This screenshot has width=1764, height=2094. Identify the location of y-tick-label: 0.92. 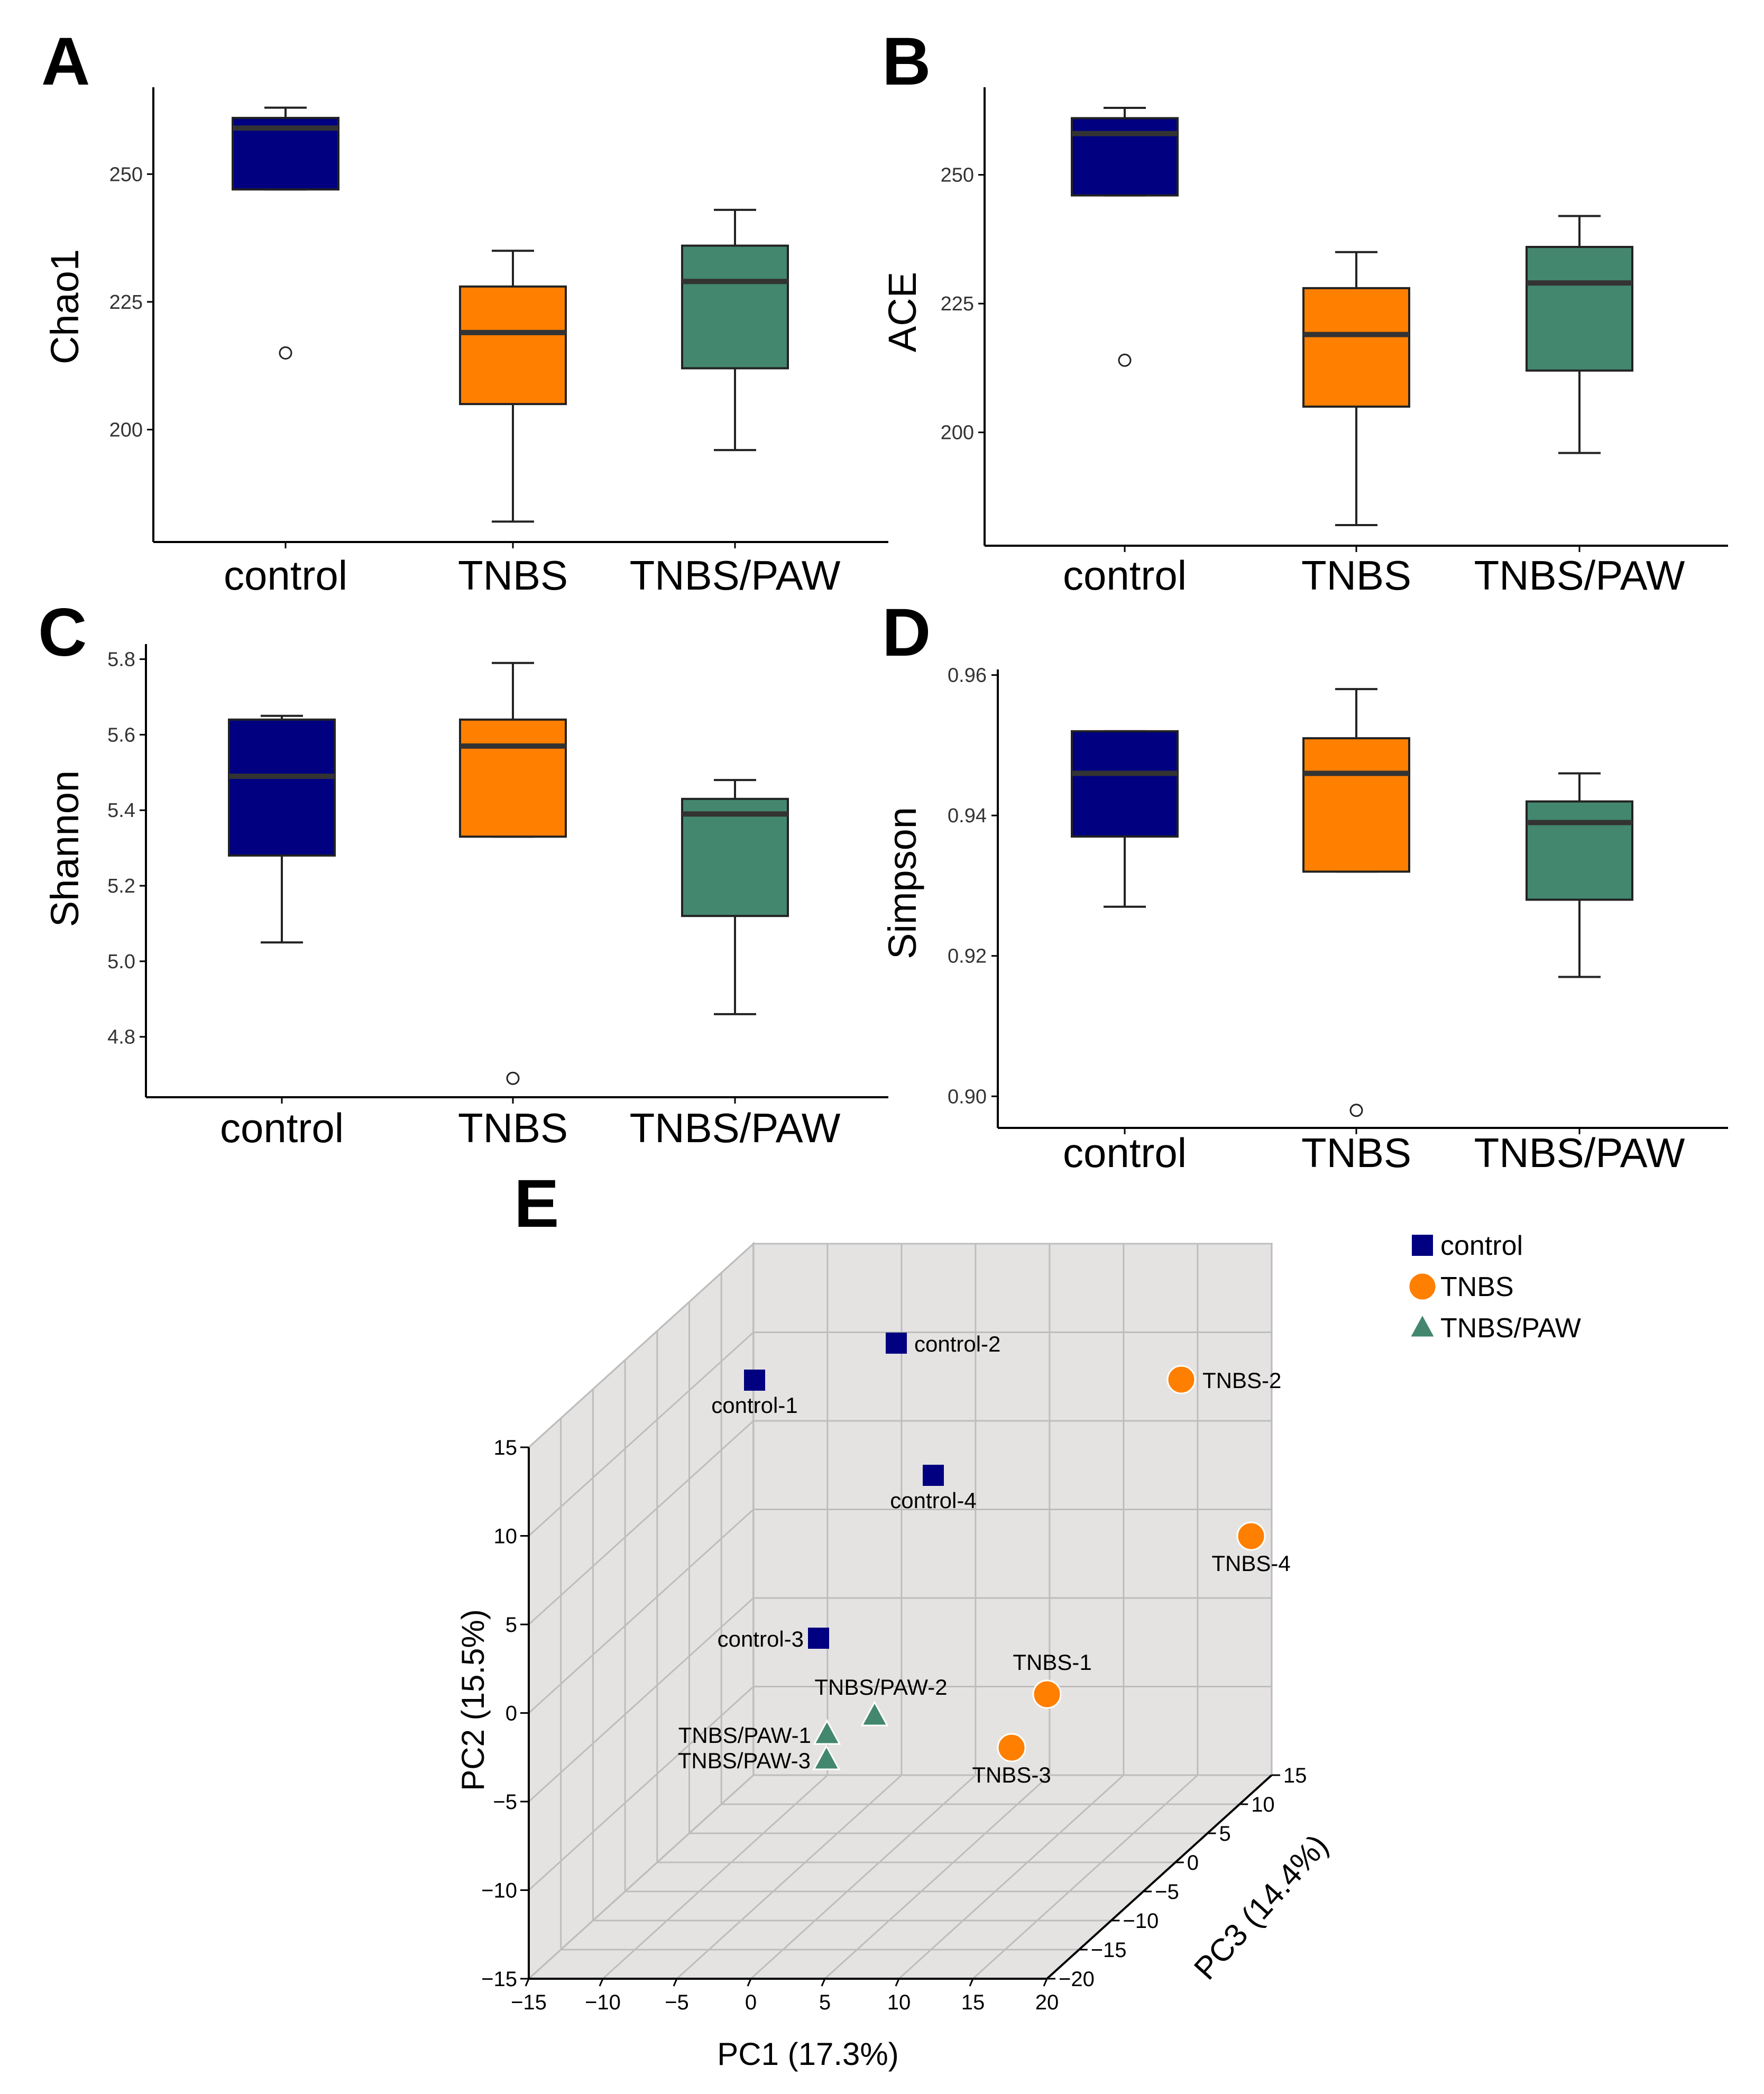
(968, 956).